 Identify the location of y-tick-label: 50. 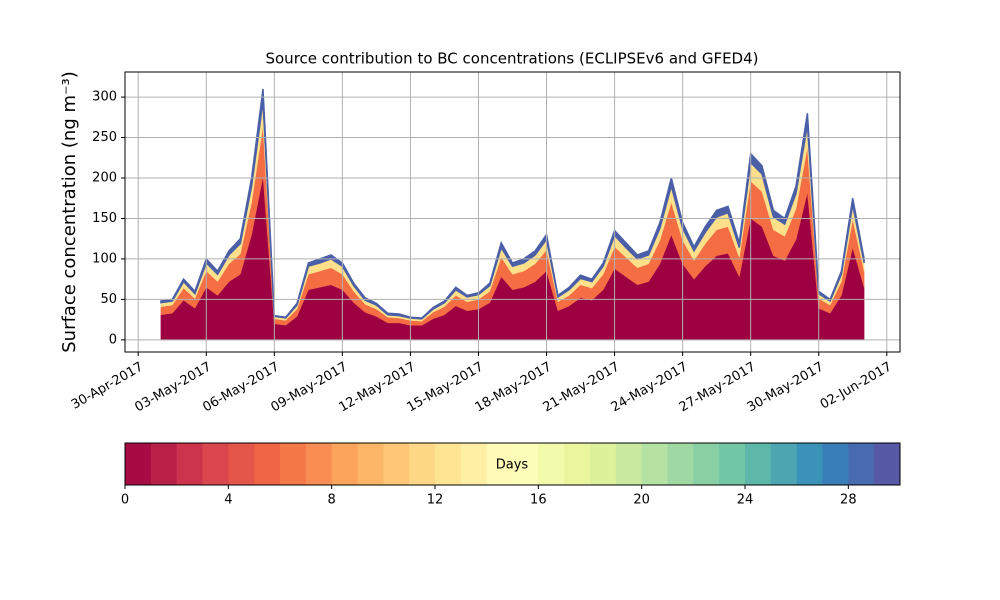
(108, 299).